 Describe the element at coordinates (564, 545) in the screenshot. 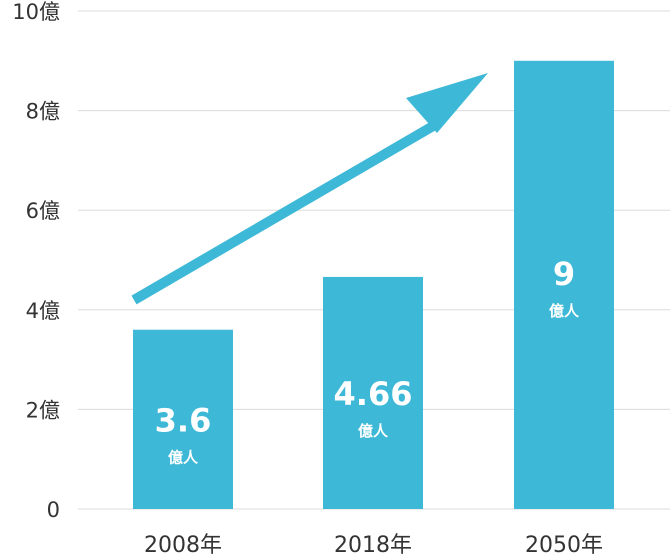

I see `x-tick-label: 2050年` at that location.